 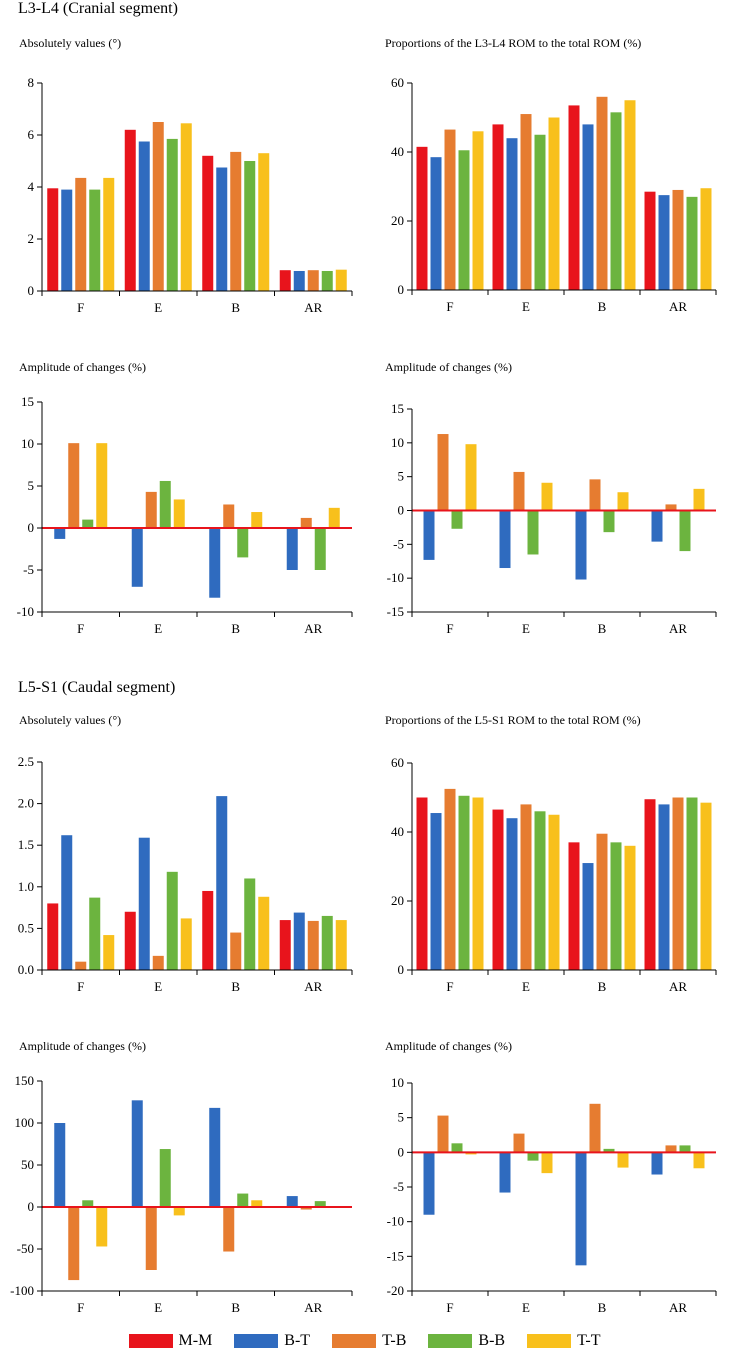 I want to click on panel-title-l3l4-abs: Absolutely values (°), so click(x=70, y=43).